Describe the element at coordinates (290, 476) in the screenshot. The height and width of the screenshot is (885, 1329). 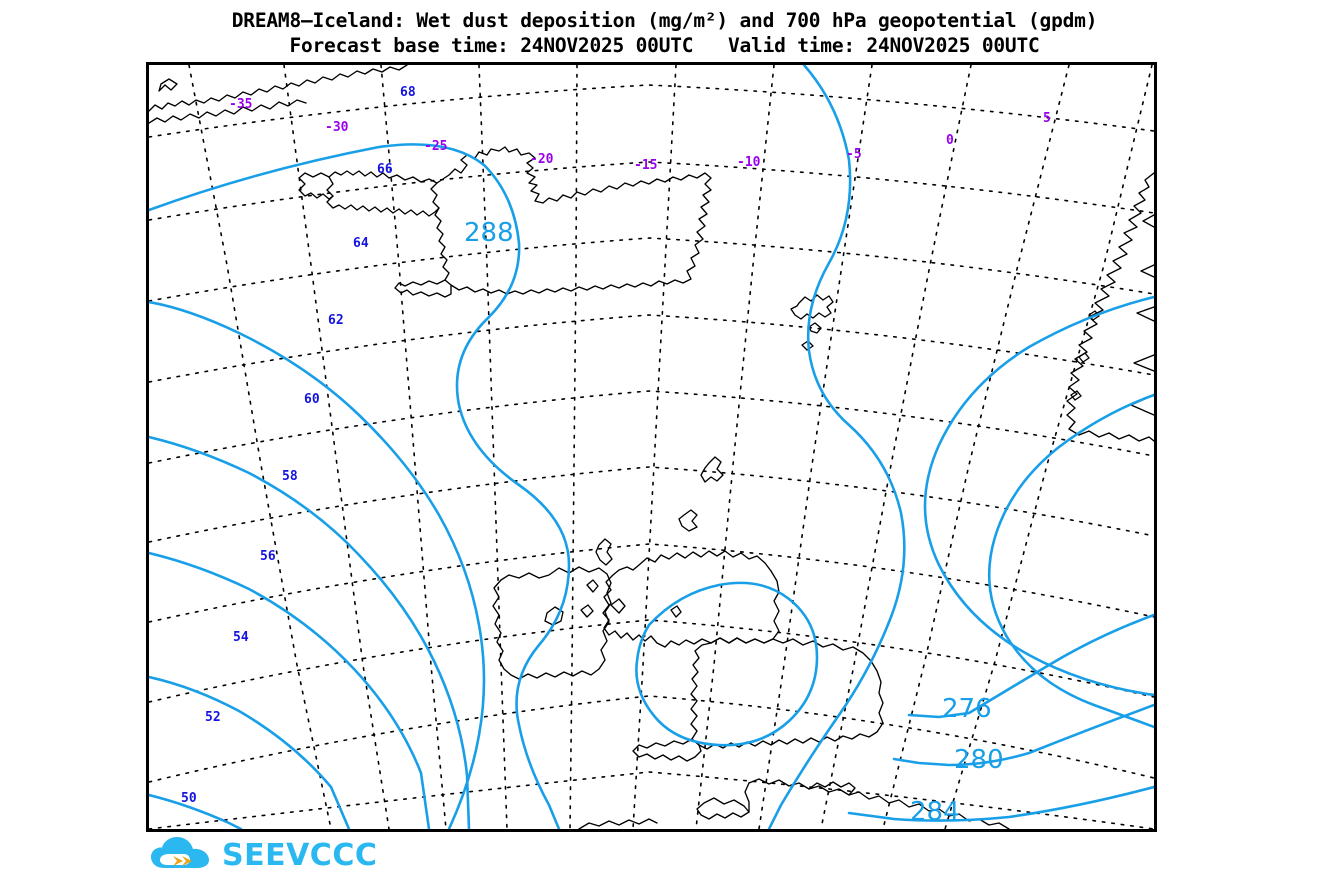
I see `lat-label: 58` at that location.